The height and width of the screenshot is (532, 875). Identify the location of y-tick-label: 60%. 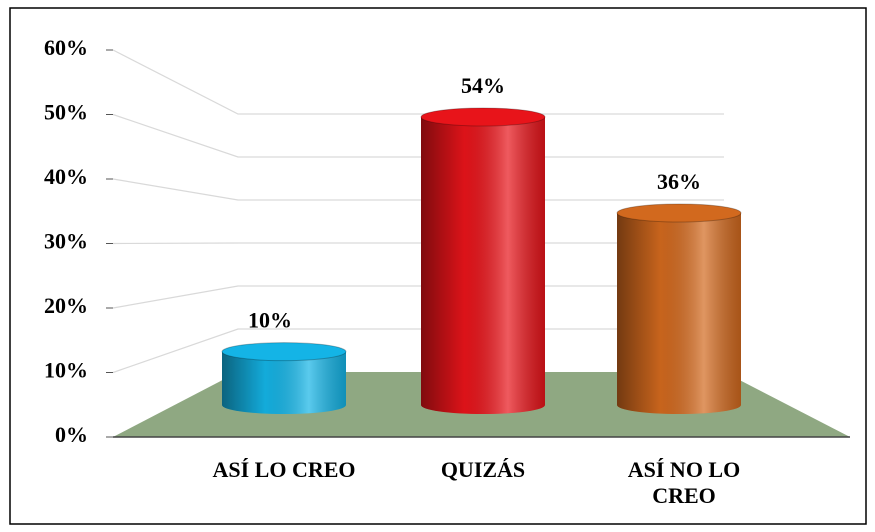
(66, 47).